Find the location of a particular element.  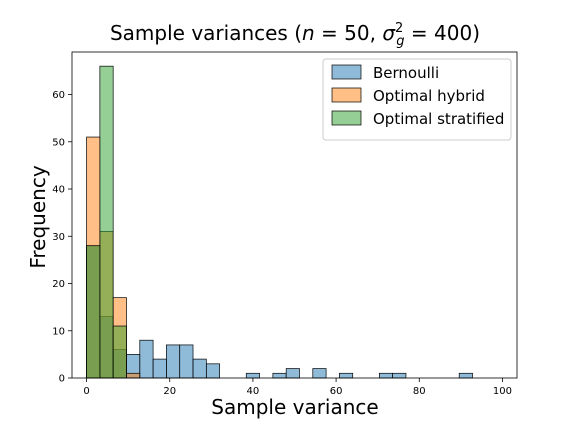

y-tick-label-2: 20 is located at coordinates (58, 284).